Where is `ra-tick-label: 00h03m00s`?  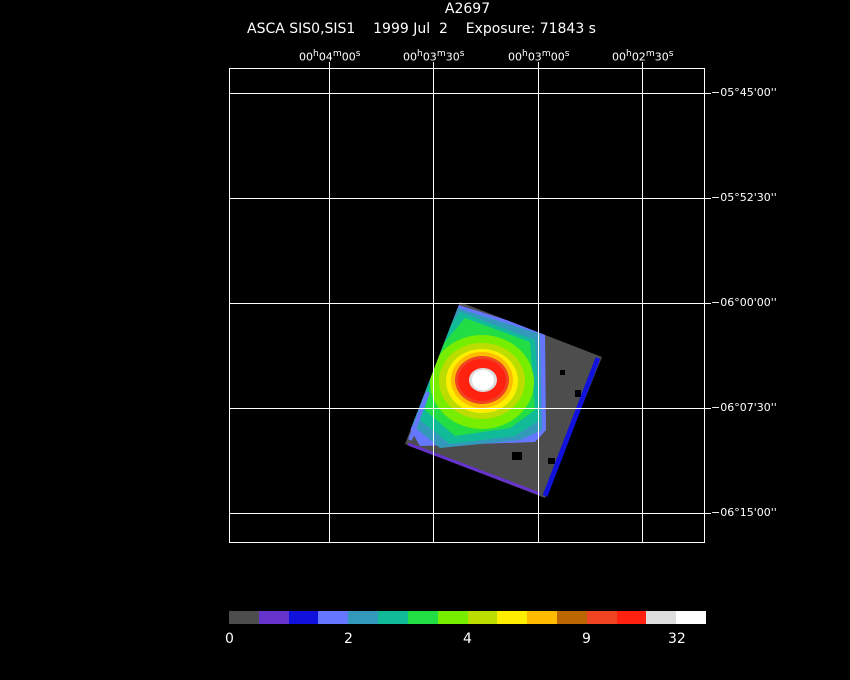
ra-tick-label: 00h03m00s is located at coordinates (539, 56).